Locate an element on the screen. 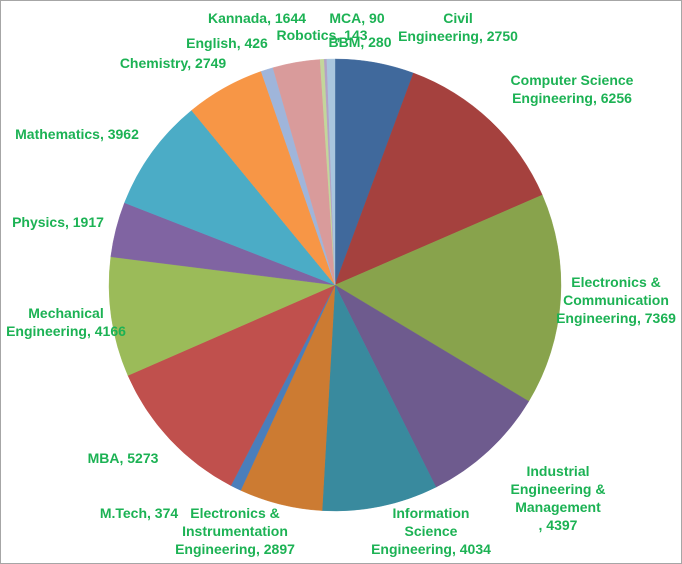 The image size is (682, 564). pie-slice-industrial-engineering-management is located at coordinates (432, 386).